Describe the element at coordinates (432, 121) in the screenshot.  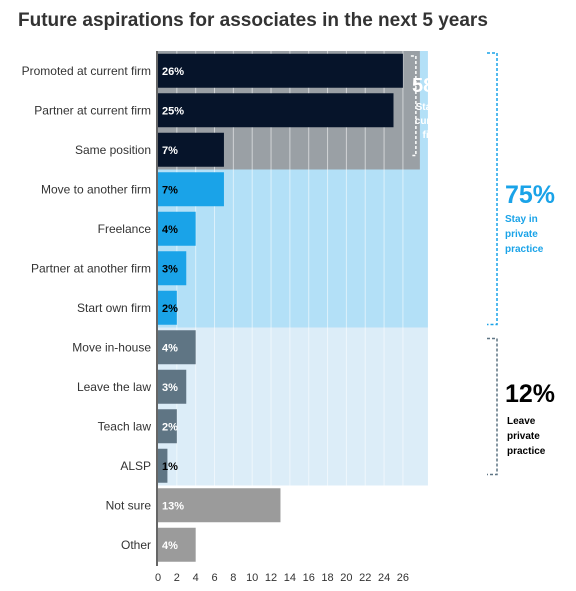
I see `stay-current-label-line-2: current` at that location.